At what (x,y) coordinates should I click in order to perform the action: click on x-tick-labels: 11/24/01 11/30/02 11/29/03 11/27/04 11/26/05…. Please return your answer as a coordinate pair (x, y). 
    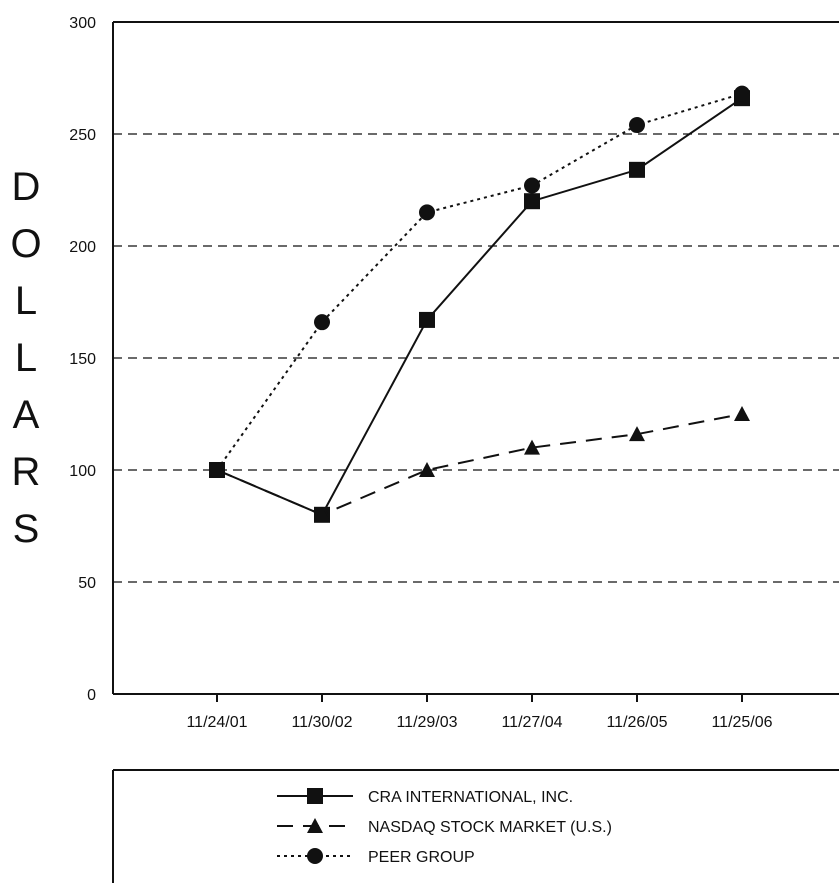
    Looking at the image, I should click on (479, 712).